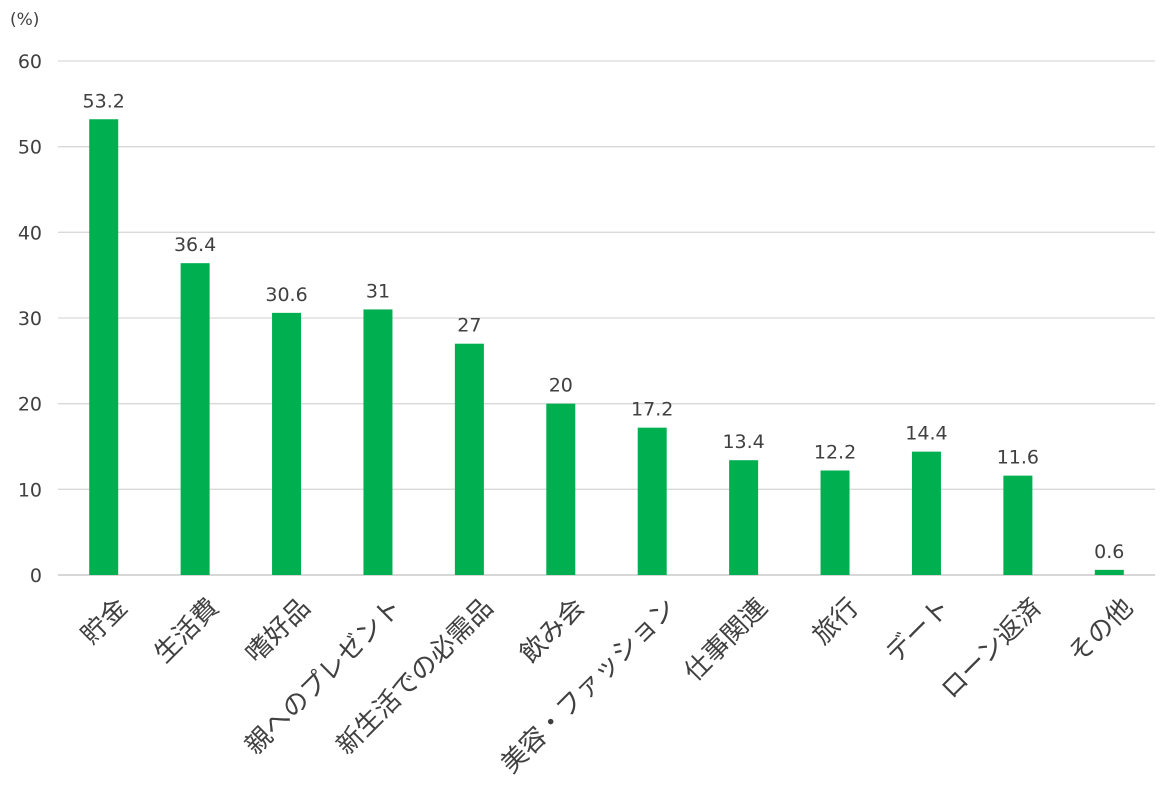 The image size is (1176, 797). What do you see at coordinates (286, 295) in the screenshot?
I see `data-label: 30.6` at bounding box center [286, 295].